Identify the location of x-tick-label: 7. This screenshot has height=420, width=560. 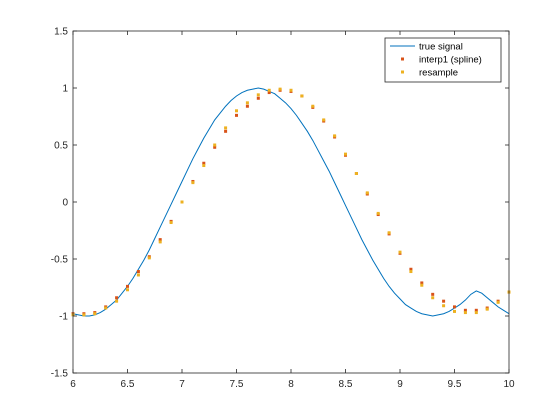
(182, 384).